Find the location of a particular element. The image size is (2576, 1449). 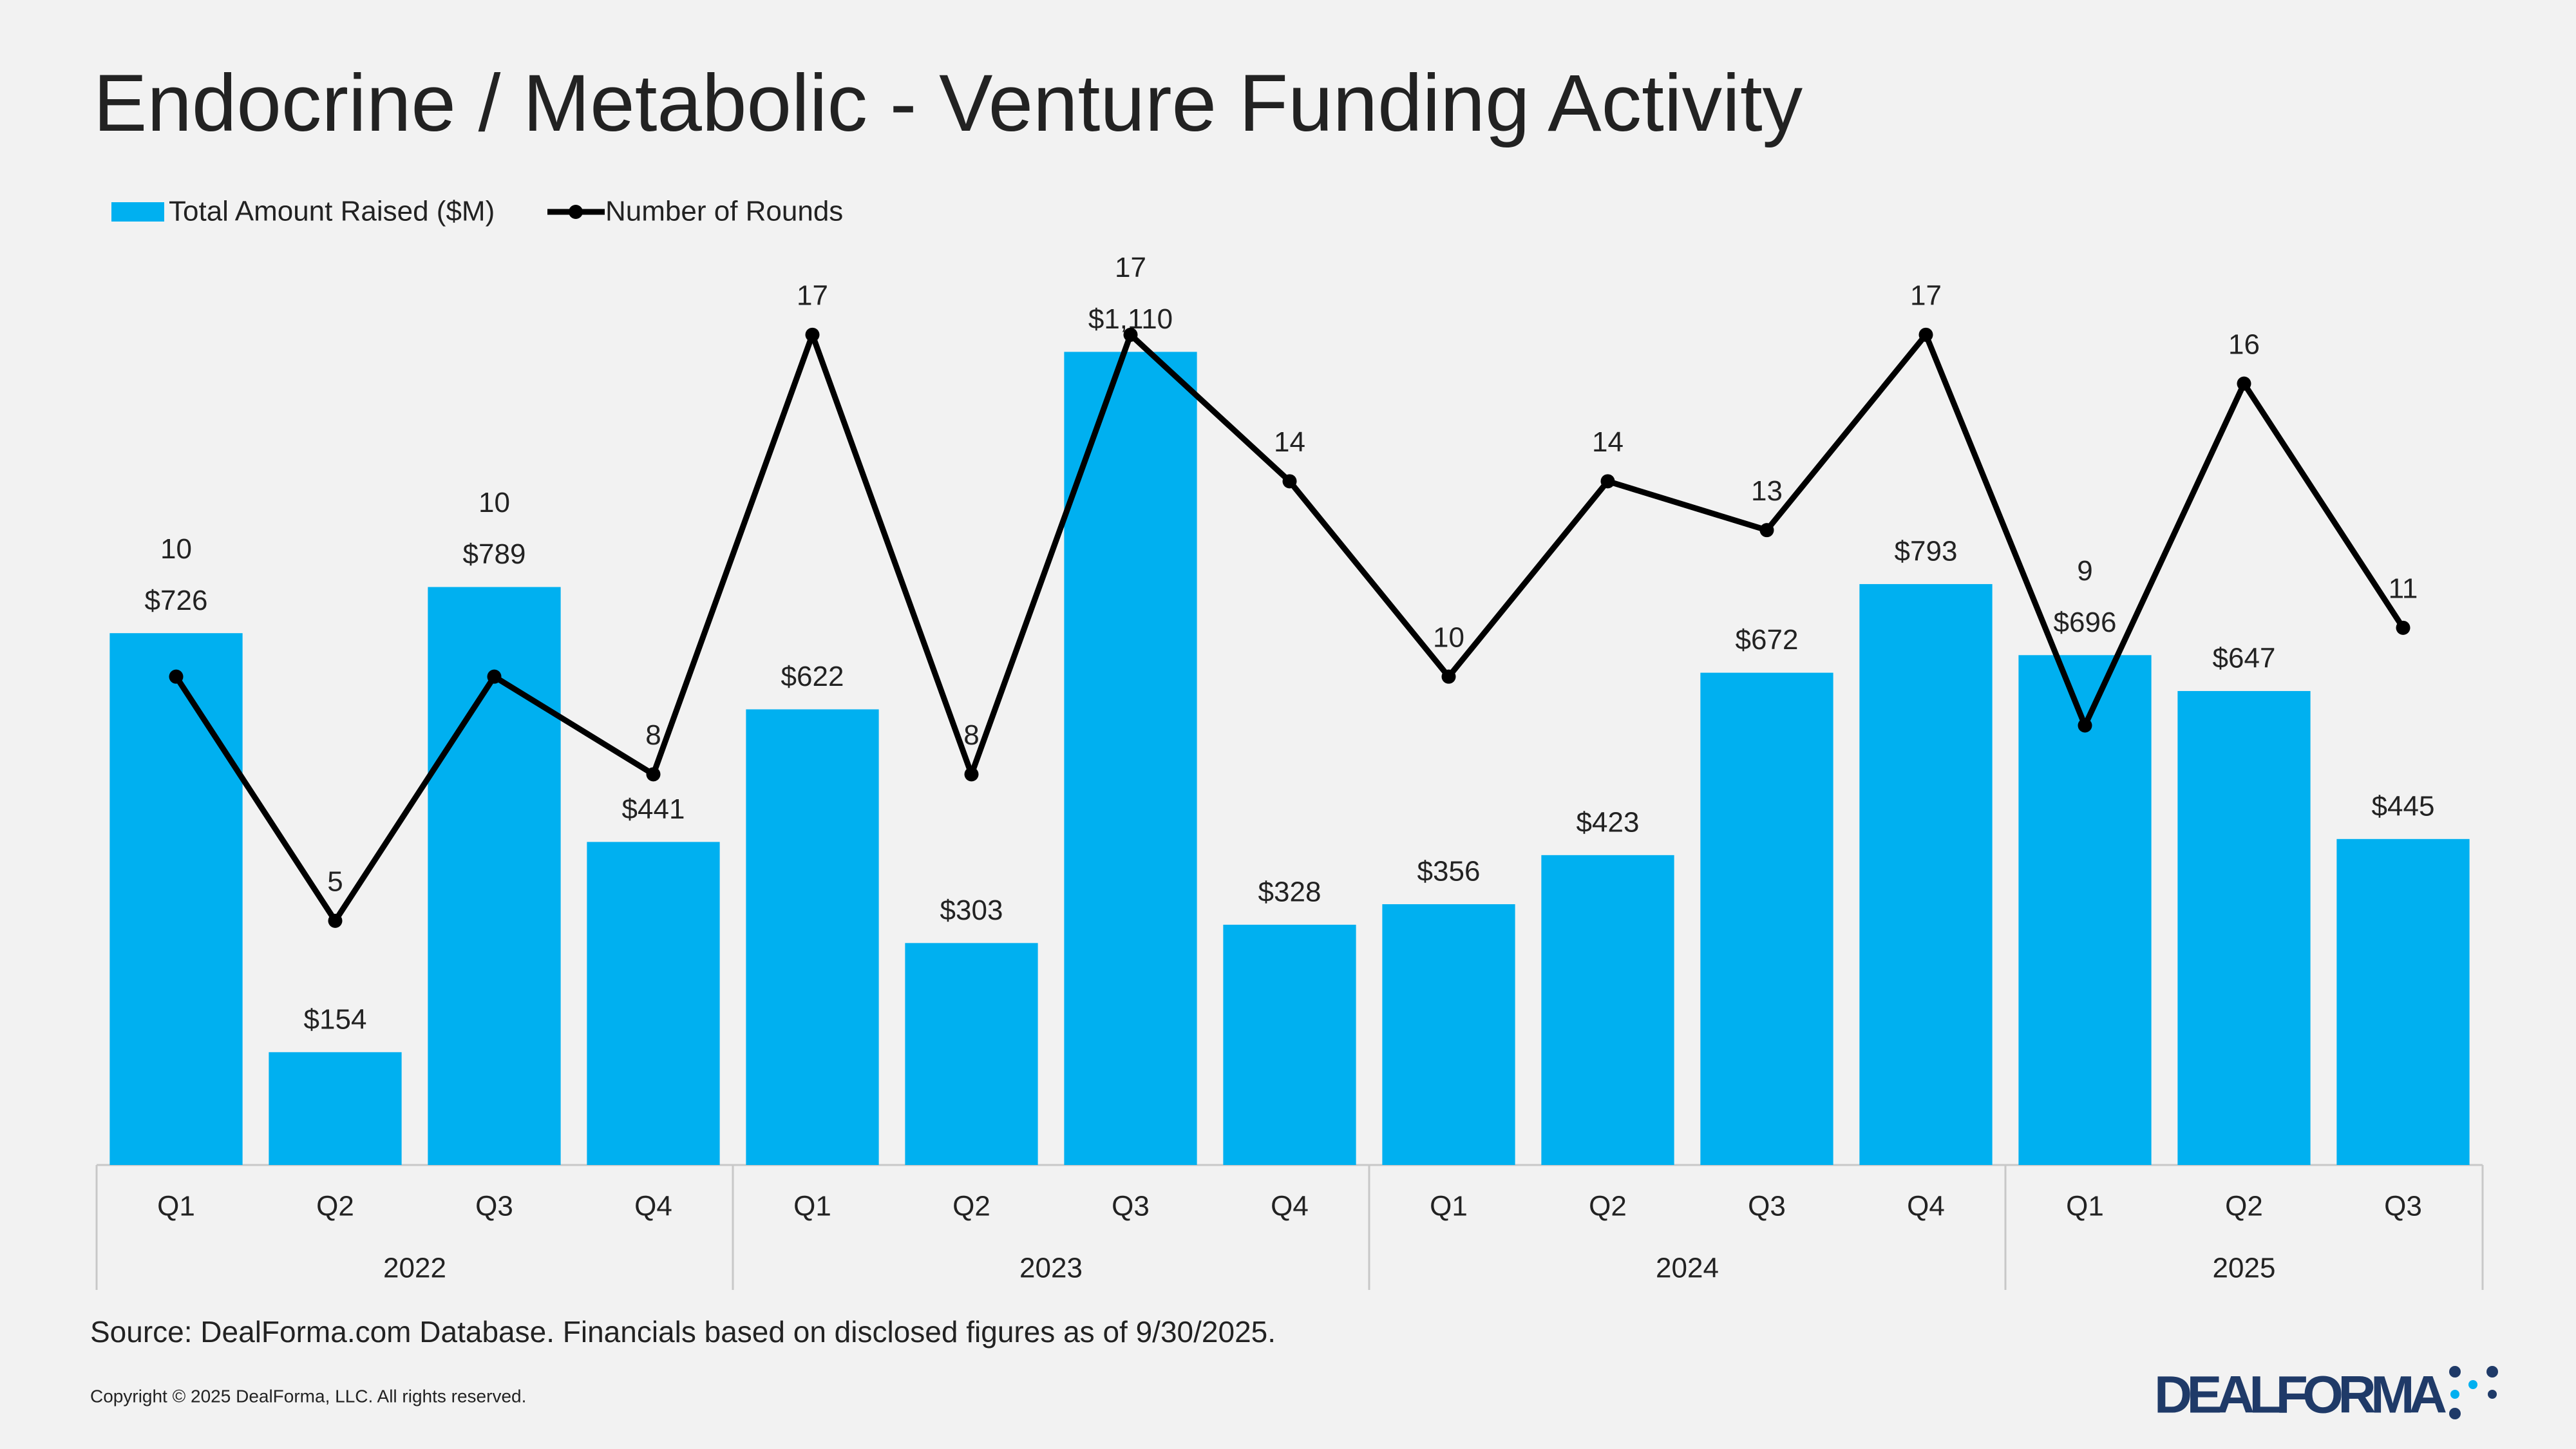

group-label: 2022 is located at coordinates (415, 1268).